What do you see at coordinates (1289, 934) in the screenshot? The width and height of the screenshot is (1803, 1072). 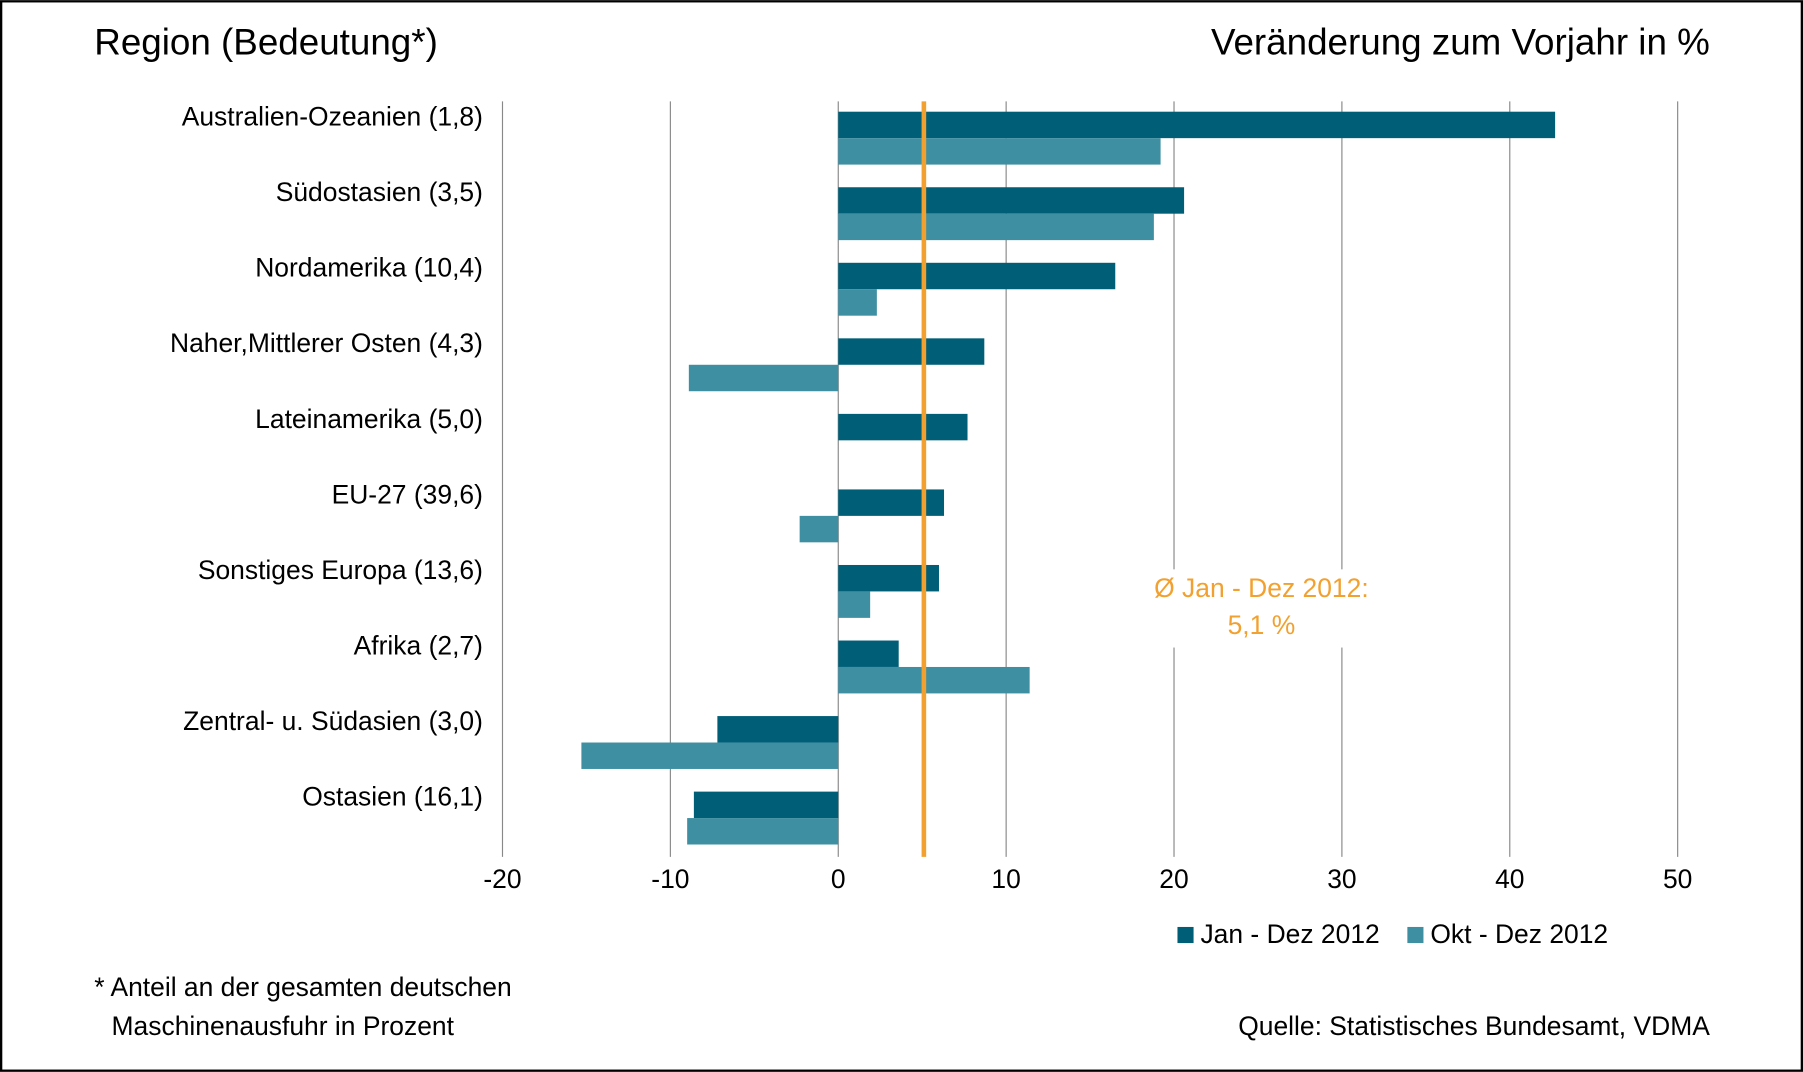 I see `legend-label: Jan - Dez 2012` at bounding box center [1289, 934].